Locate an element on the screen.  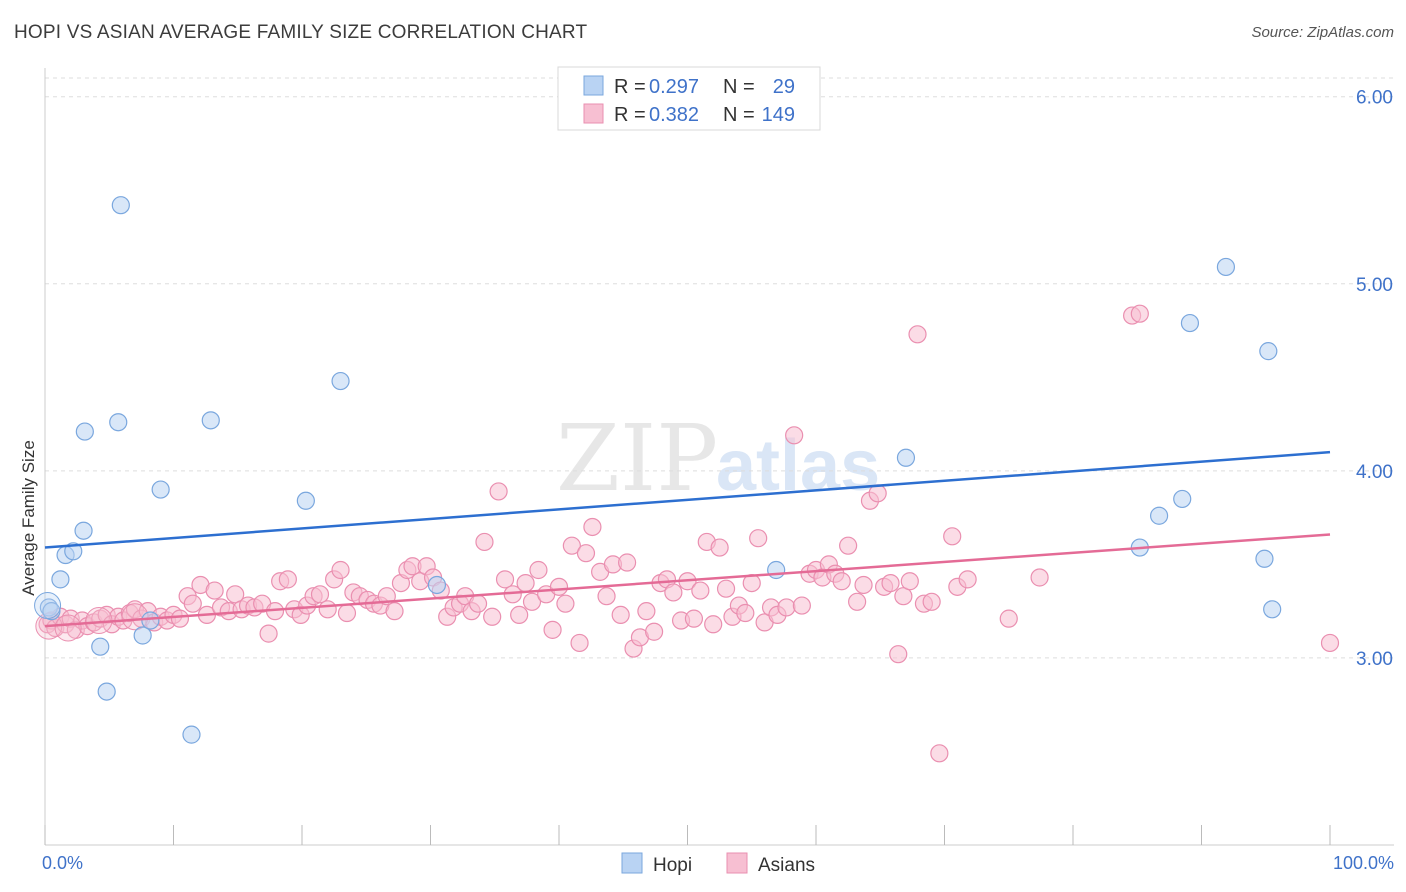
asians-point-cluster is located at coordinates (68, 628).